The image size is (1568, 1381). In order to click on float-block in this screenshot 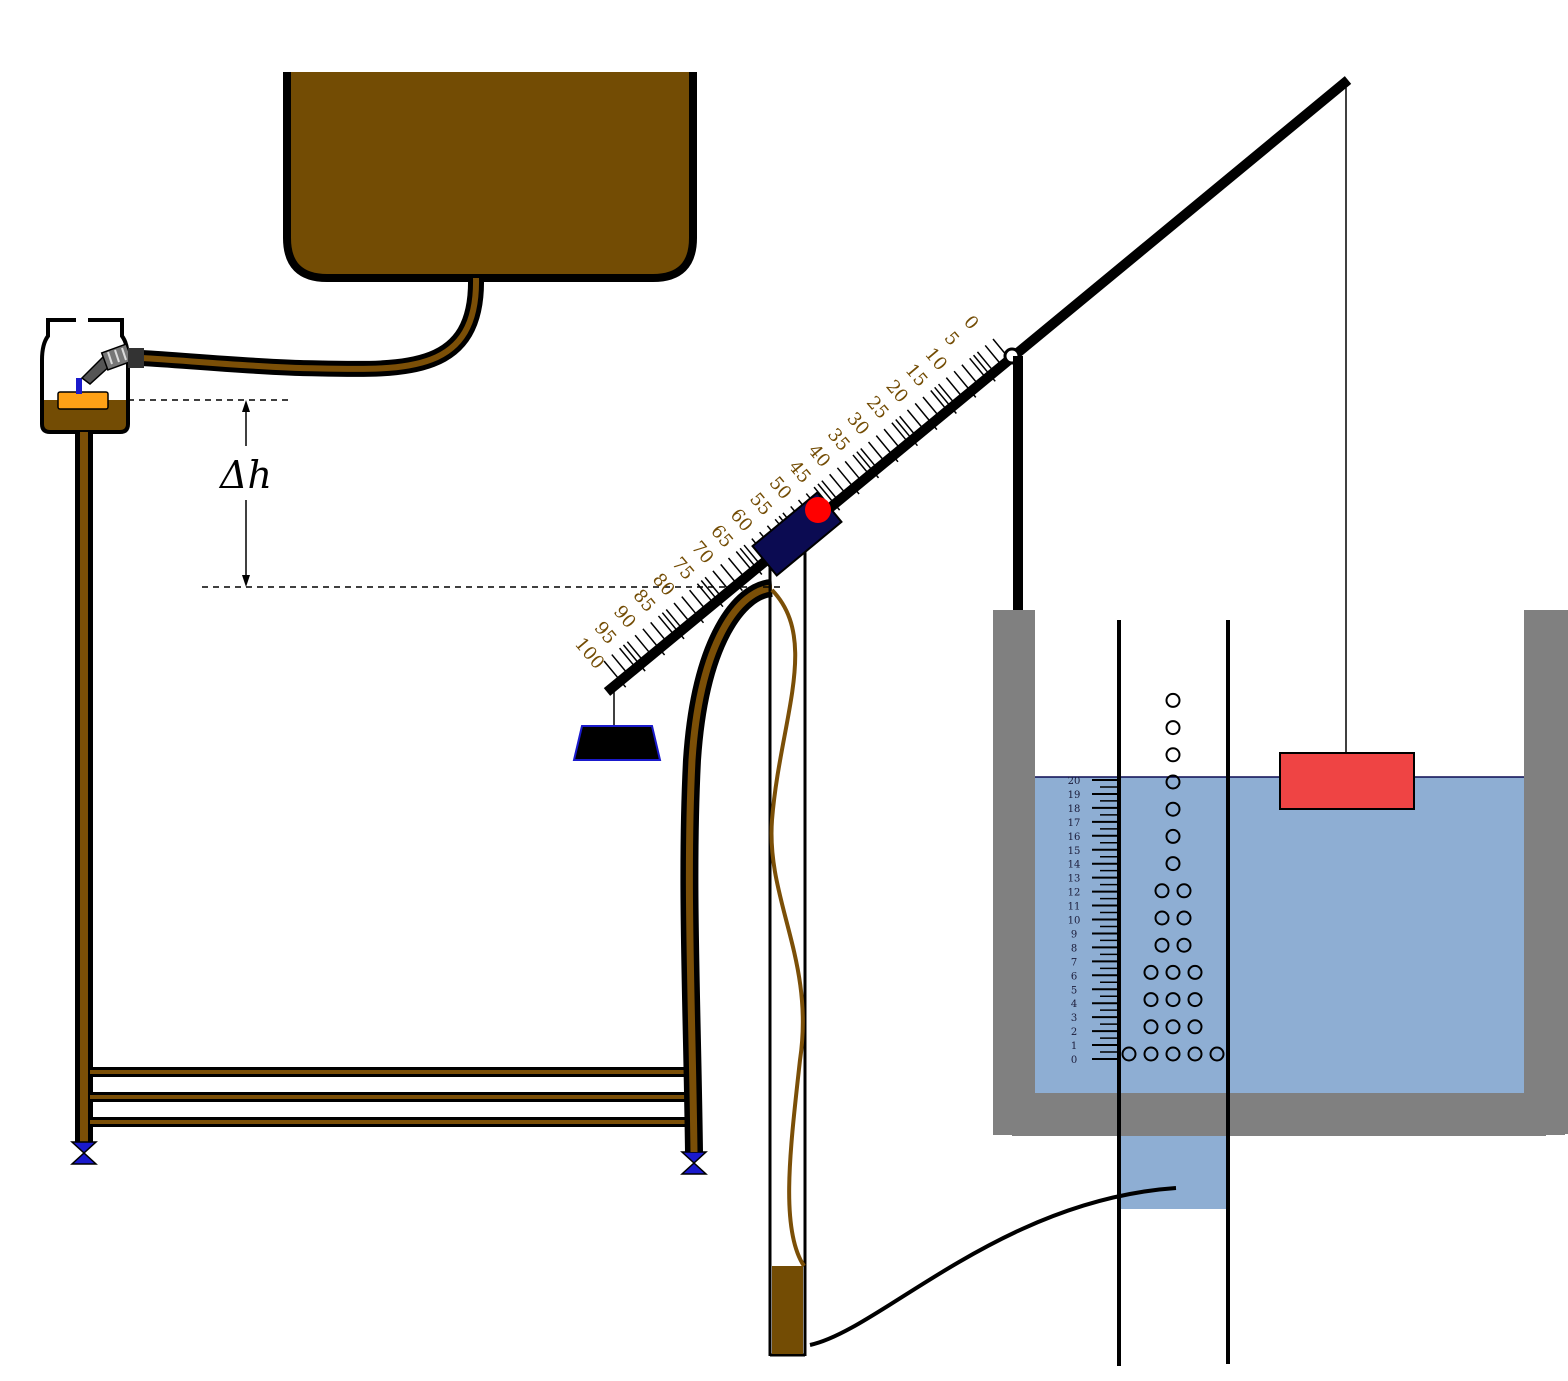, I will do `click(1347, 781)`.